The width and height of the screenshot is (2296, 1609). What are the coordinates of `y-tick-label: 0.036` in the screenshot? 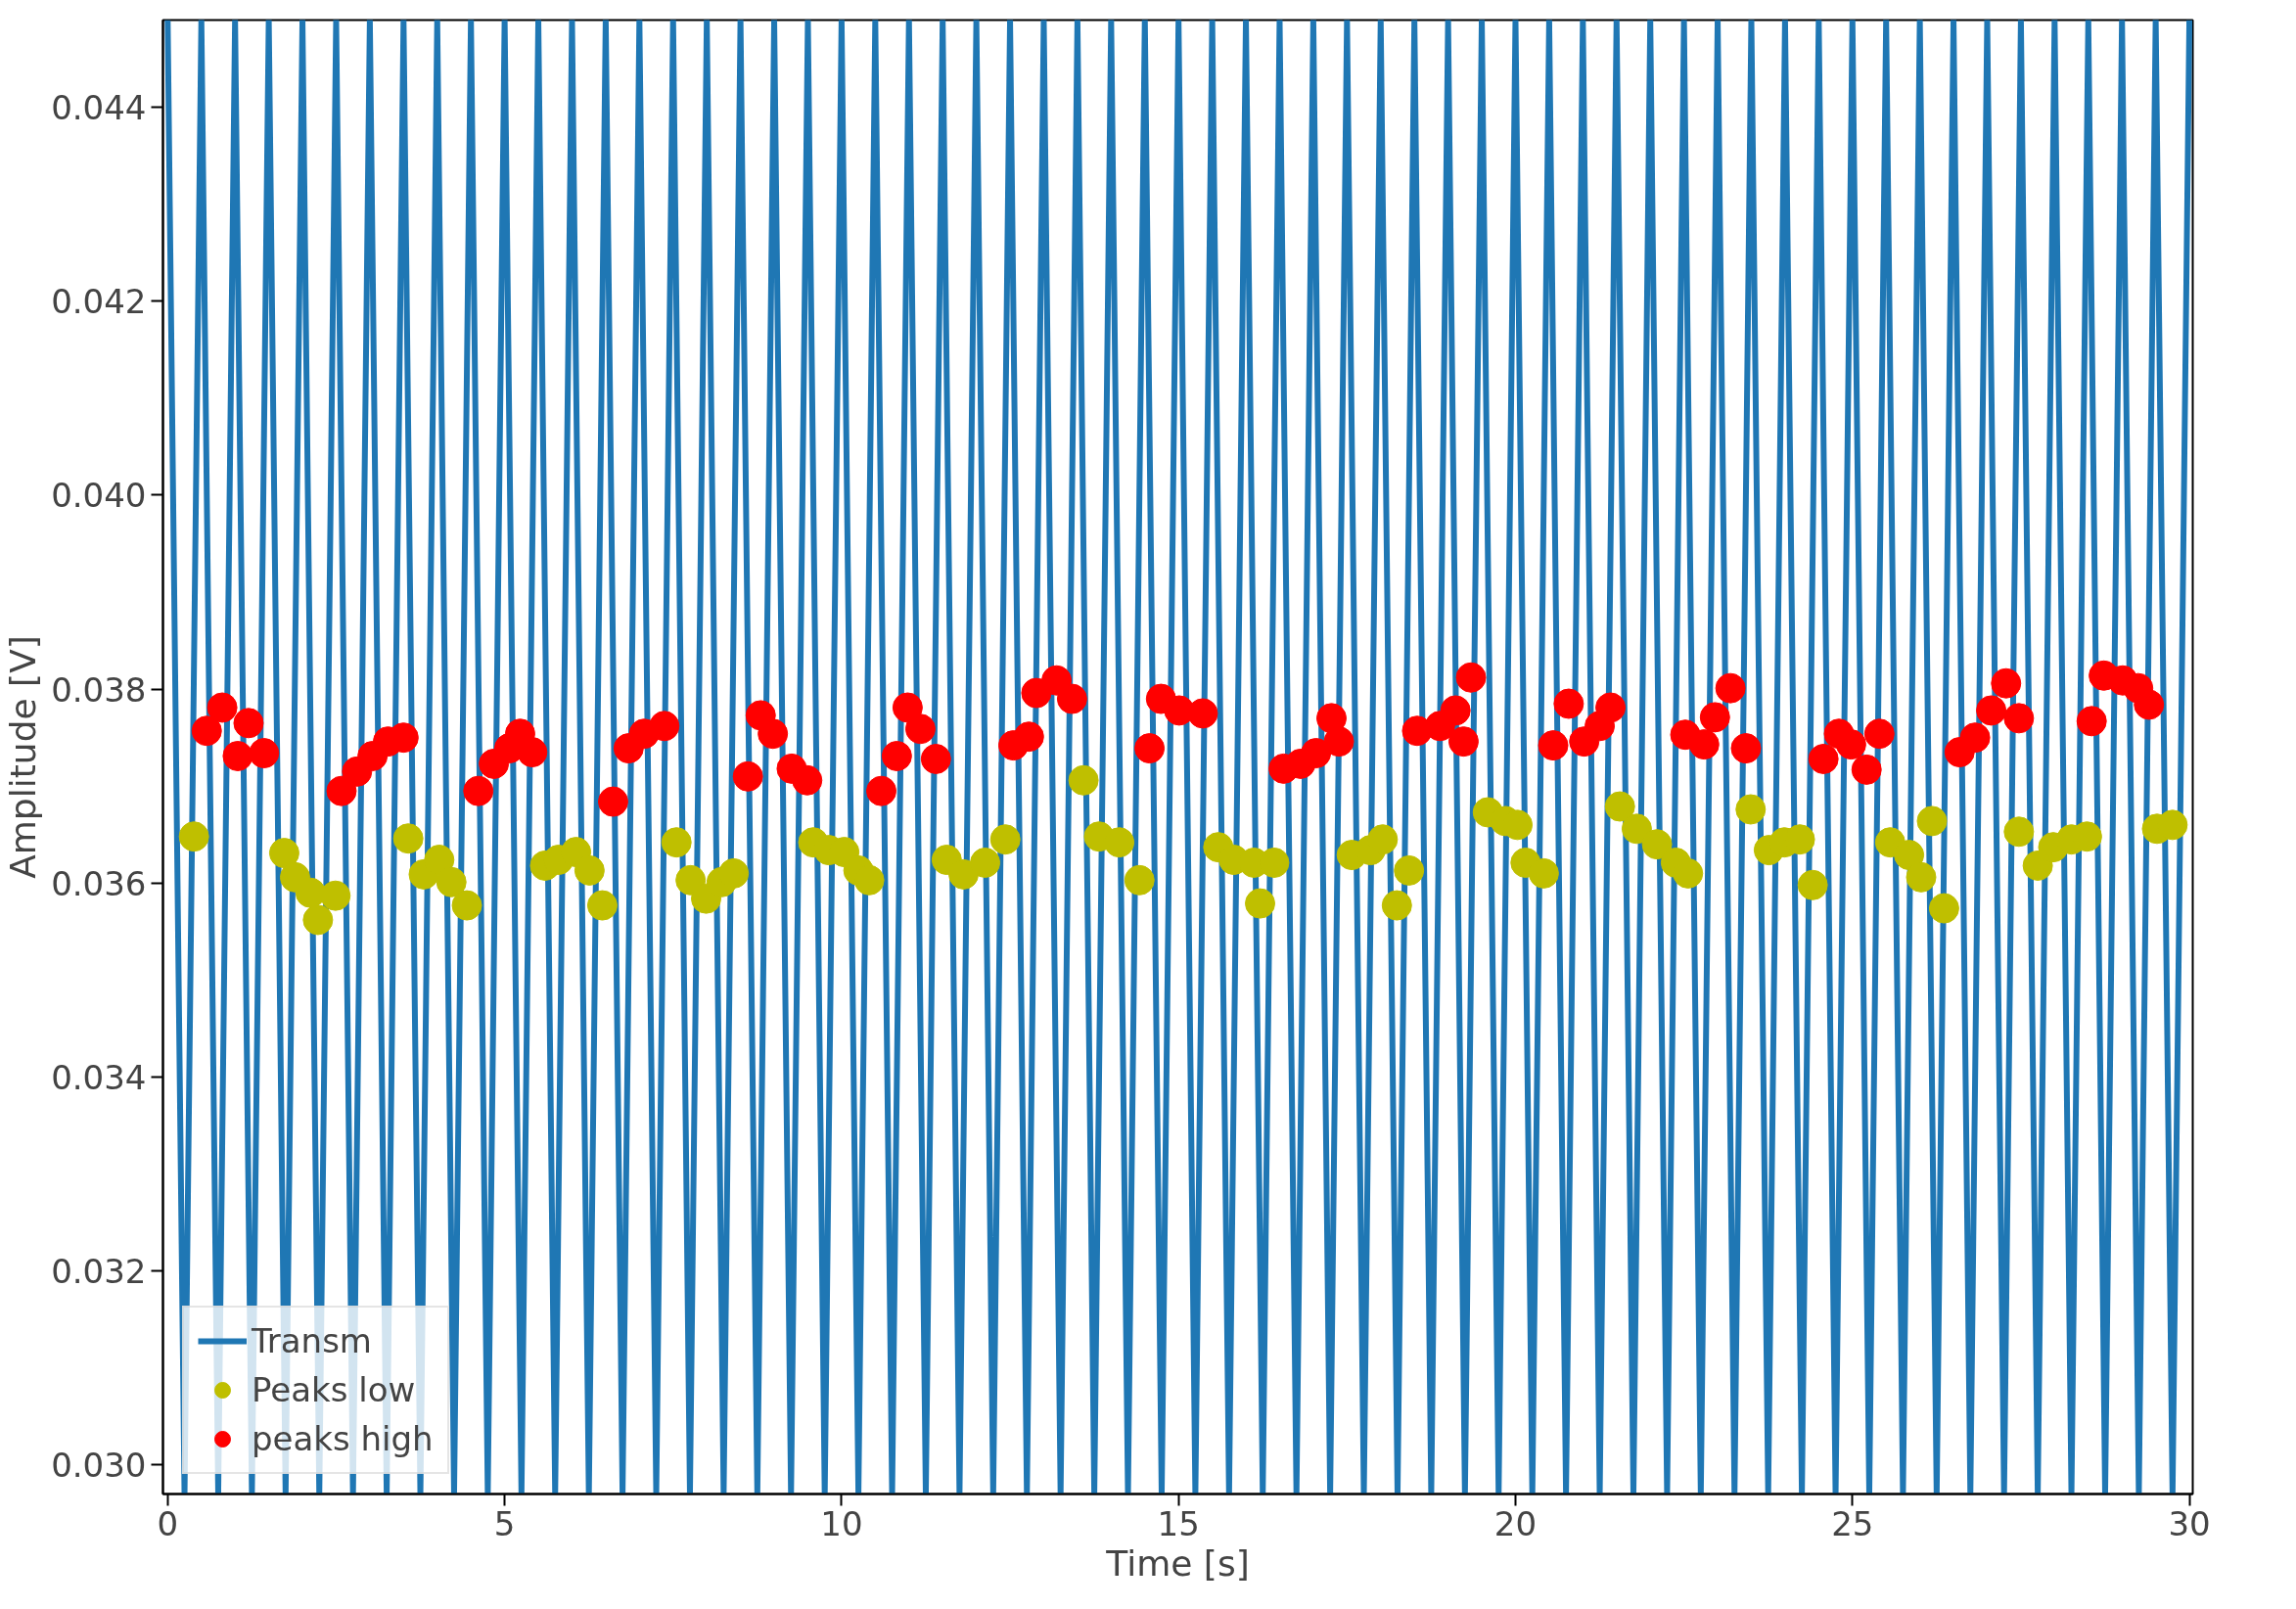 It's located at (99, 883).